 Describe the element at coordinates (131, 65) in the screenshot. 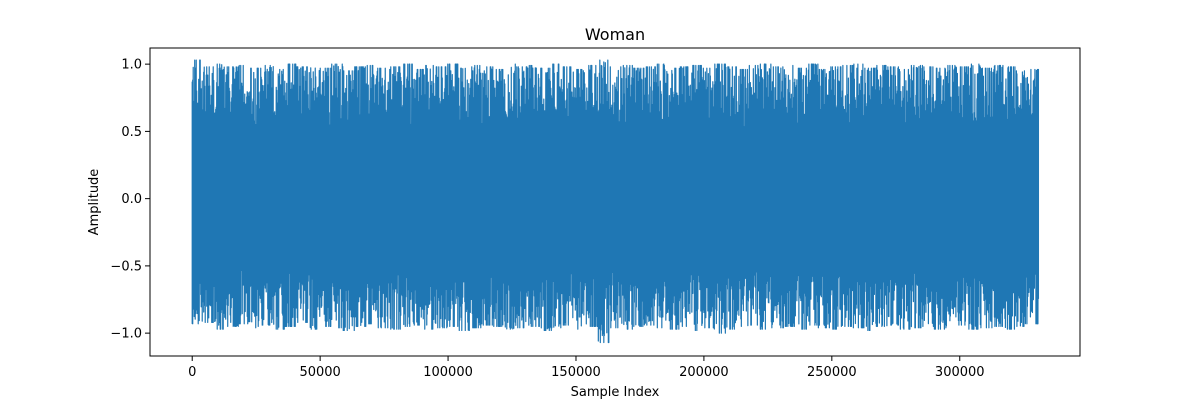

I see `y-tick-label: 1.0` at that location.